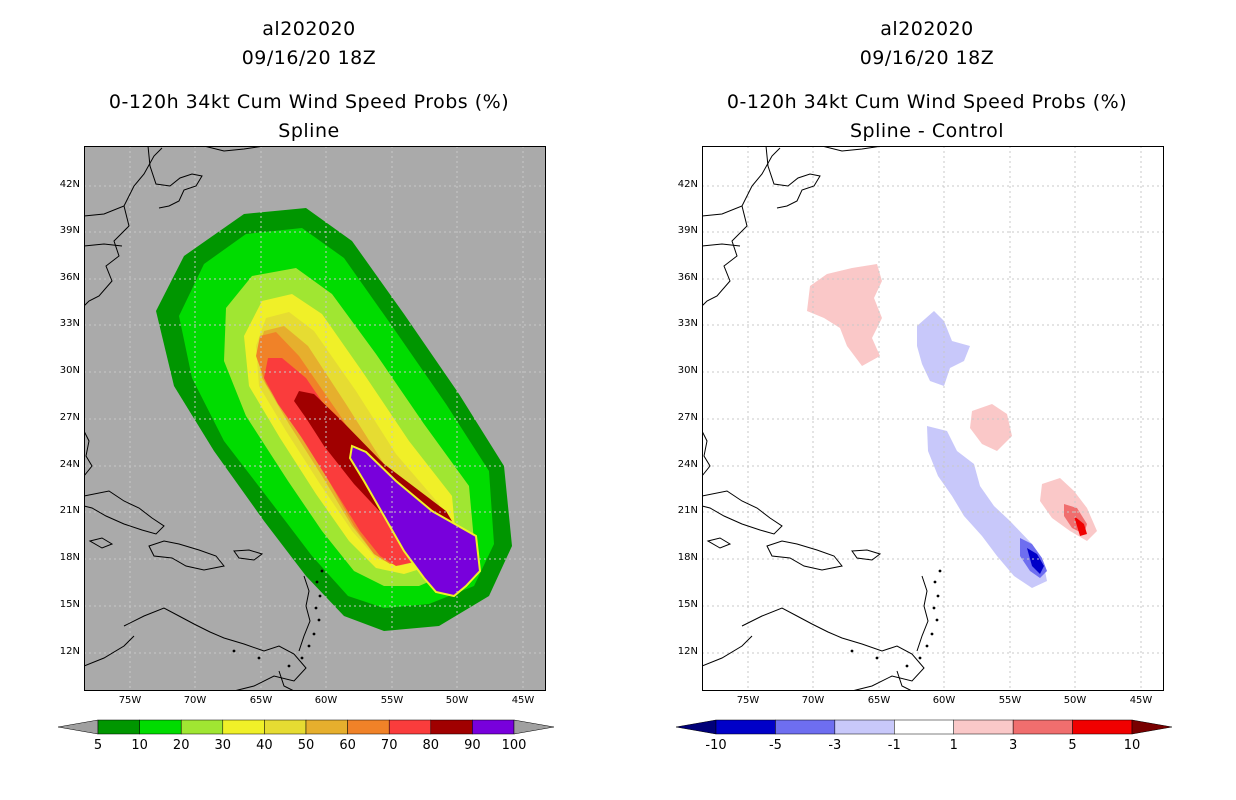  Describe the element at coordinates (924, 738) in the screenshot. I see `right-colorbar: -10 -5 -3 -1 1 3 5 10` at that location.